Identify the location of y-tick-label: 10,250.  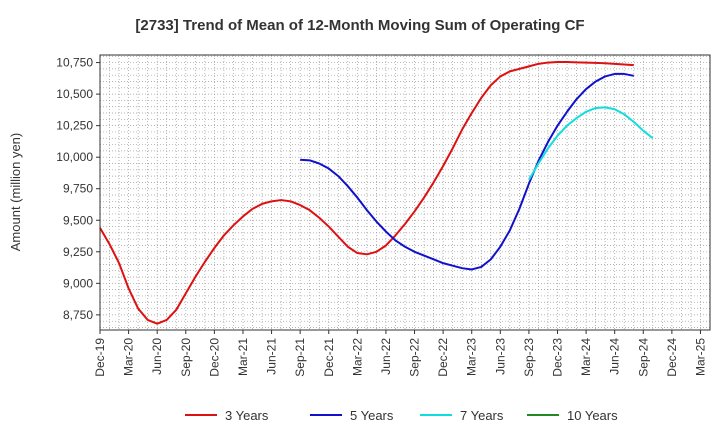
(74, 126).